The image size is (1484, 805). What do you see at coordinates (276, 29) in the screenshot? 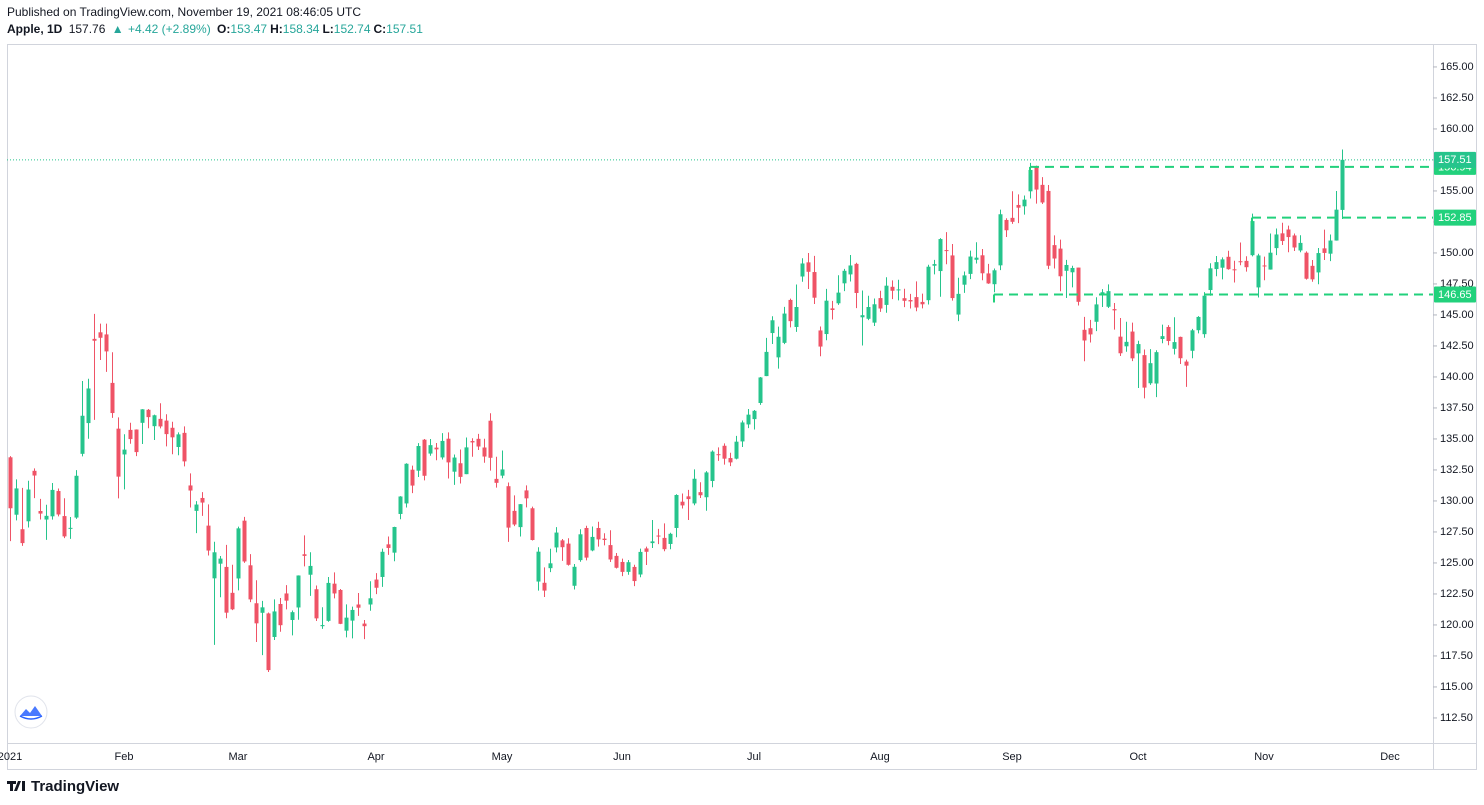
I see `ohlc-label: H:` at bounding box center [276, 29].